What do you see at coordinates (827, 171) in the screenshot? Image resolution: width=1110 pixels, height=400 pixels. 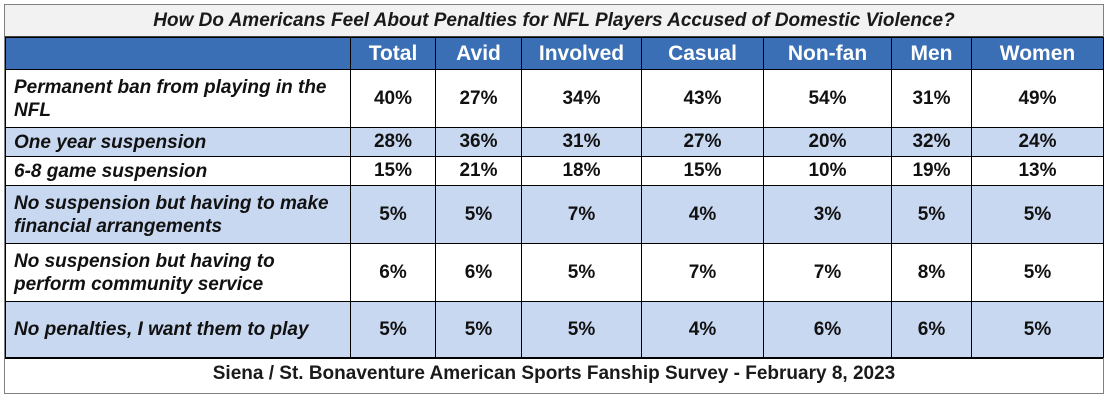 I see `table-cell: 10%` at bounding box center [827, 171].